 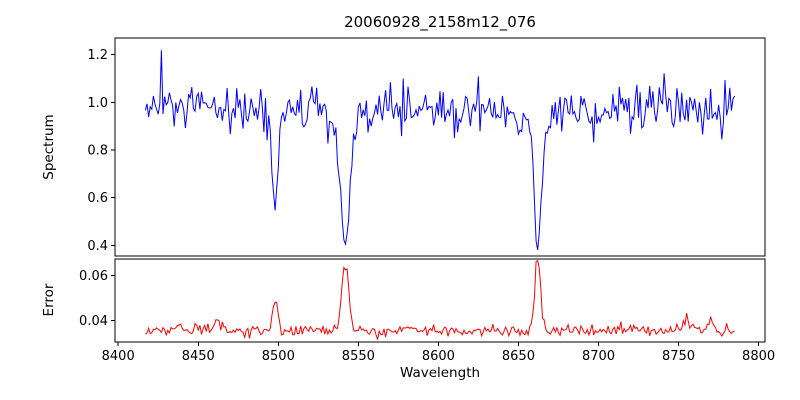 I want to click on x-axis-label: Wavelength, so click(x=440, y=373).